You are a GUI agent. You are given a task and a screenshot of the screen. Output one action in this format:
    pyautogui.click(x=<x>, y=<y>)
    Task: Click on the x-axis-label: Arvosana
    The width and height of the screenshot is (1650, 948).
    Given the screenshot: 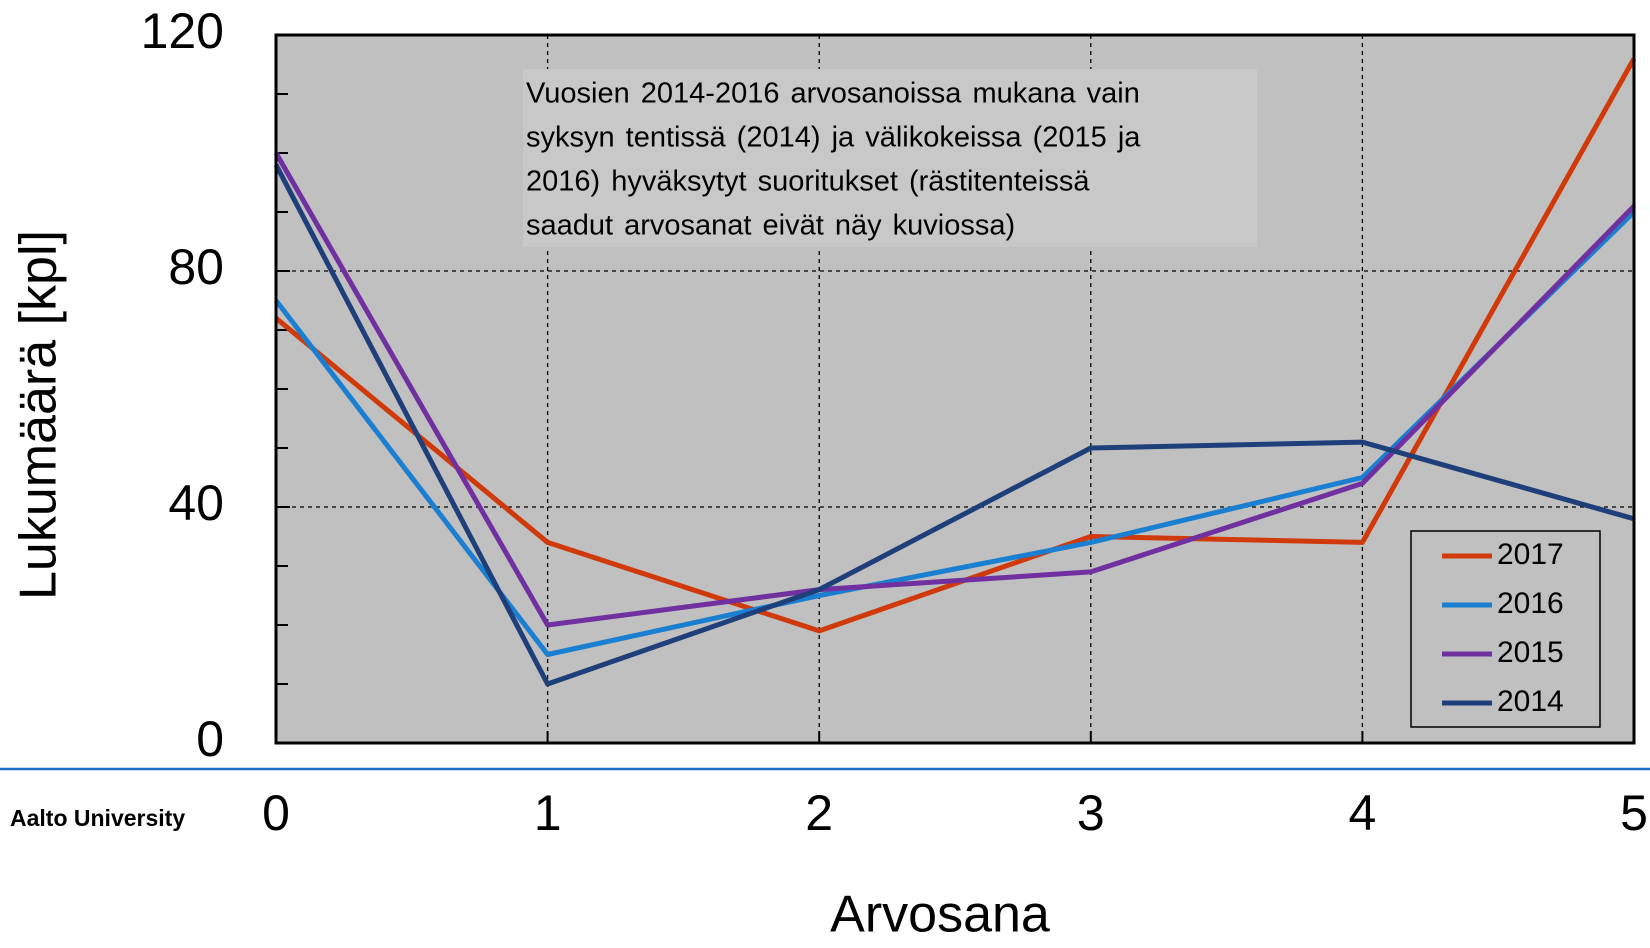 What is the action you would take?
    pyautogui.click(x=940, y=914)
    